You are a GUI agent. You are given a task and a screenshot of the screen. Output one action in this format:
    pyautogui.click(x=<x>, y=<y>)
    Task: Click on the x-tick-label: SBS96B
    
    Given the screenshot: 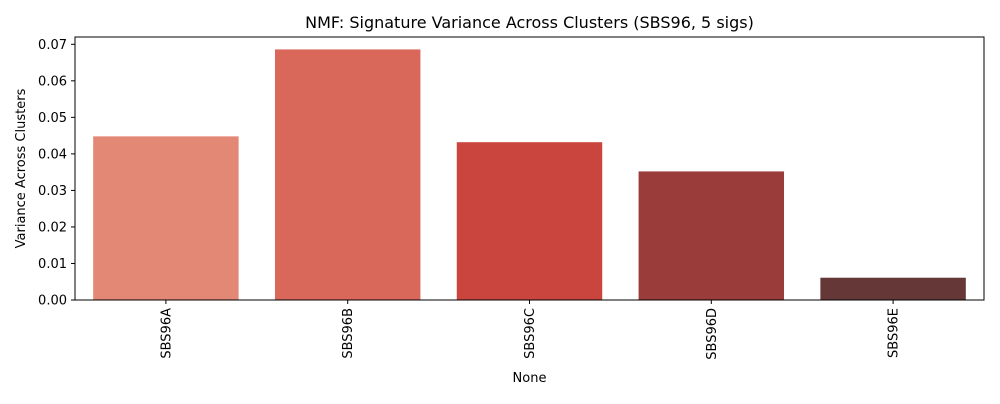 What is the action you would take?
    pyautogui.click(x=348, y=333)
    